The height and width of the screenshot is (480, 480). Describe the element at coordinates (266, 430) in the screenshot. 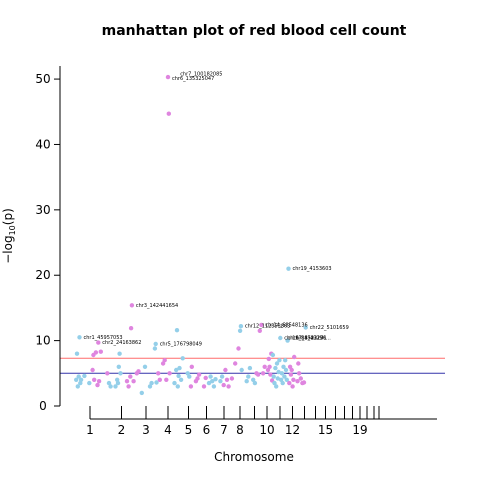

I see `x-tick-label: 10` at that location.